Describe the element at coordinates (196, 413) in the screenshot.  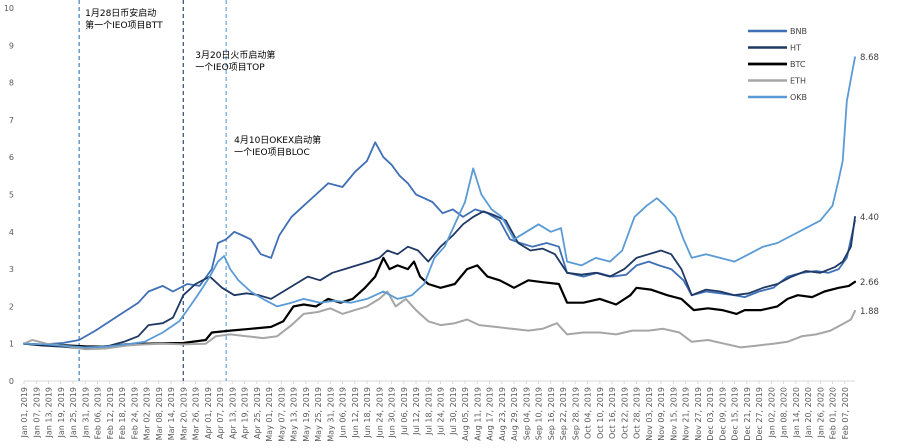
I see `x-tick-label: Mar 26, 2019` at that location.